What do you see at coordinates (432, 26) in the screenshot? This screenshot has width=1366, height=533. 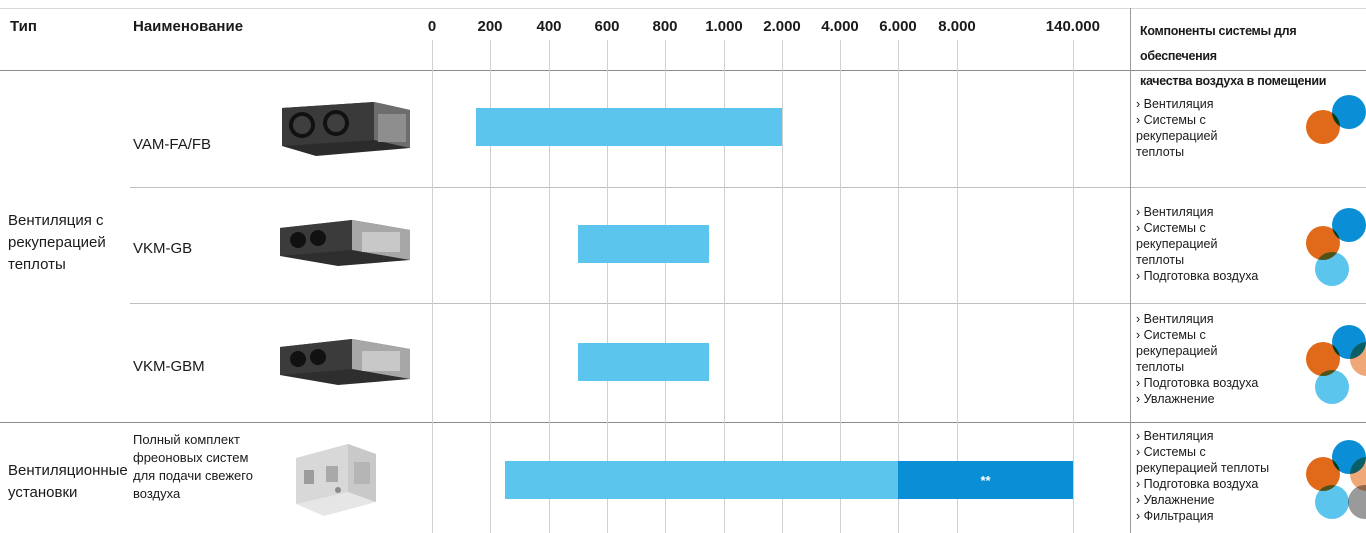 I see `x-tick-label: 0` at bounding box center [432, 26].